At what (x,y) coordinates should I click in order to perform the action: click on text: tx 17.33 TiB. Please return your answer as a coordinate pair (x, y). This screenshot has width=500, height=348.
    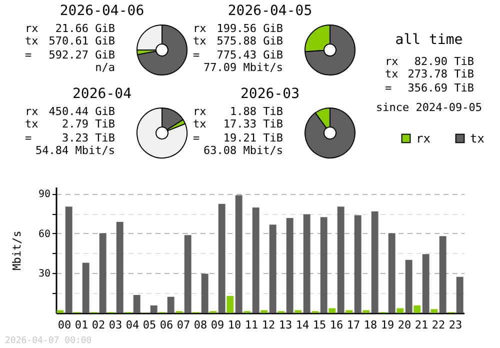
    Looking at the image, I should click on (238, 124).